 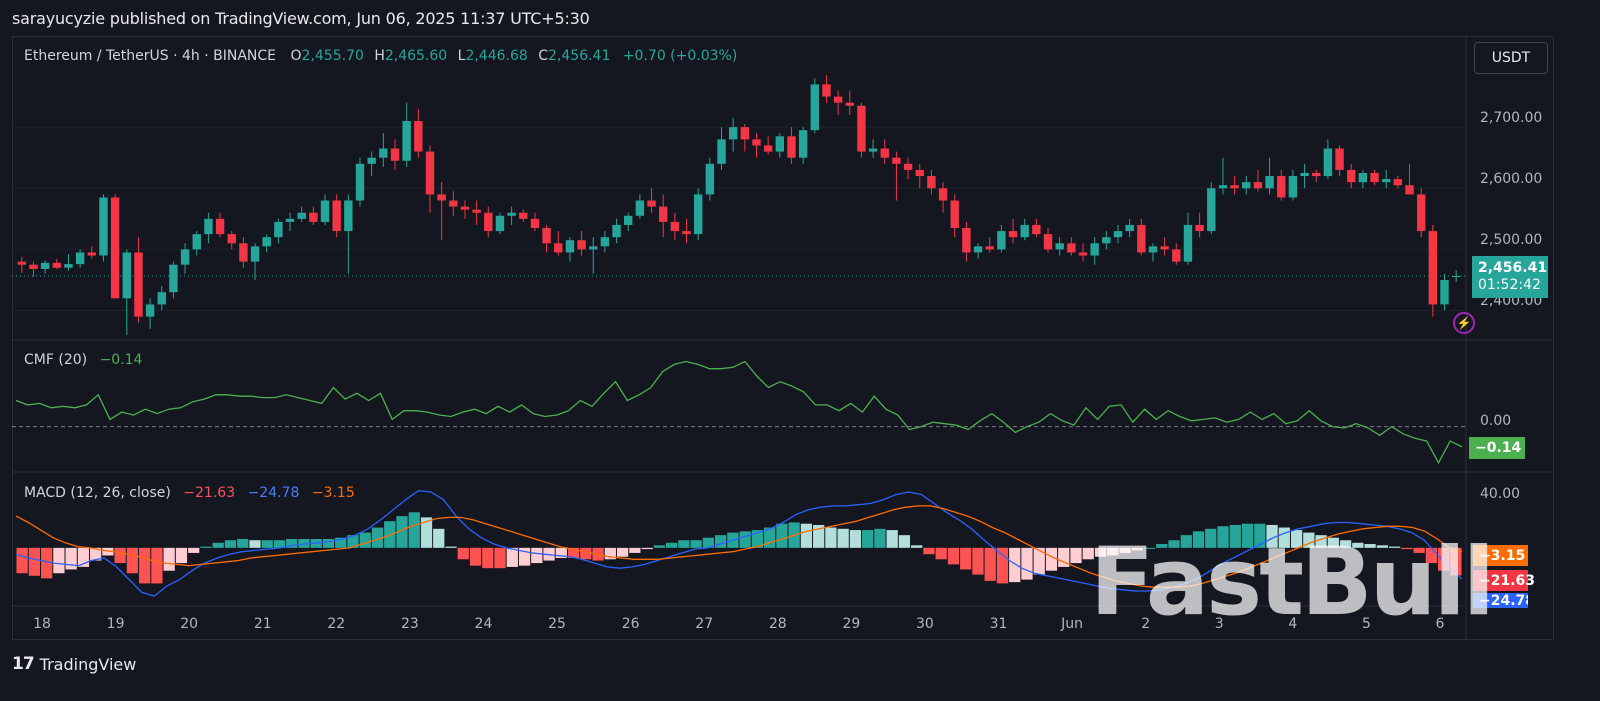 I want to click on symbol-title: Ethereum / TetherUS · 4h · BINANCE, so click(x=150, y=56).